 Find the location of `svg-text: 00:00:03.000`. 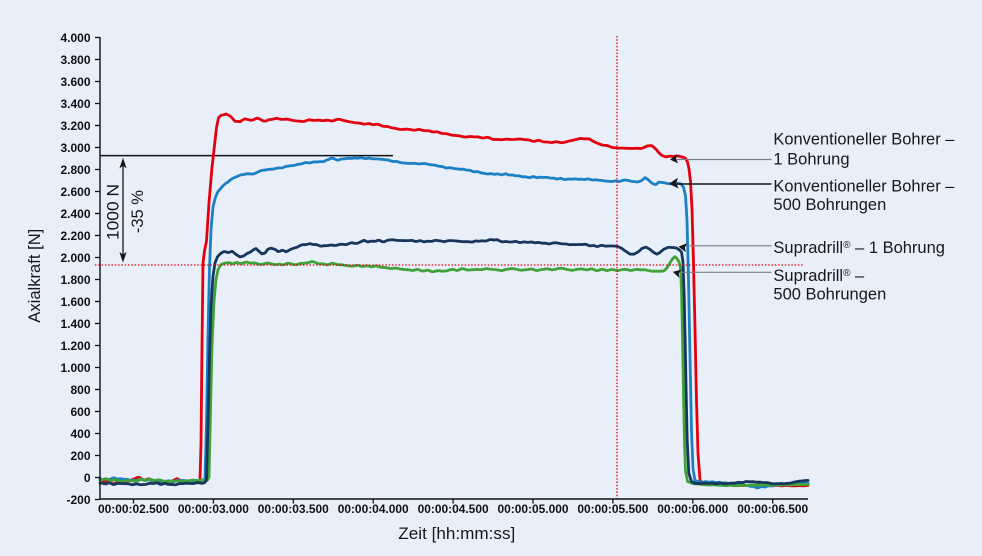

svg-text: 00:00:03.000 is located at coordinates (213, 509).